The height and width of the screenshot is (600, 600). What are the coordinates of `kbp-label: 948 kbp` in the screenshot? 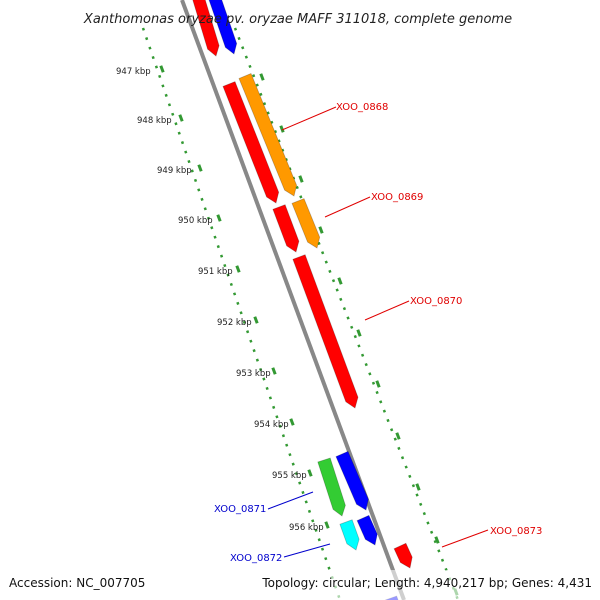 It's located at (154, 121).